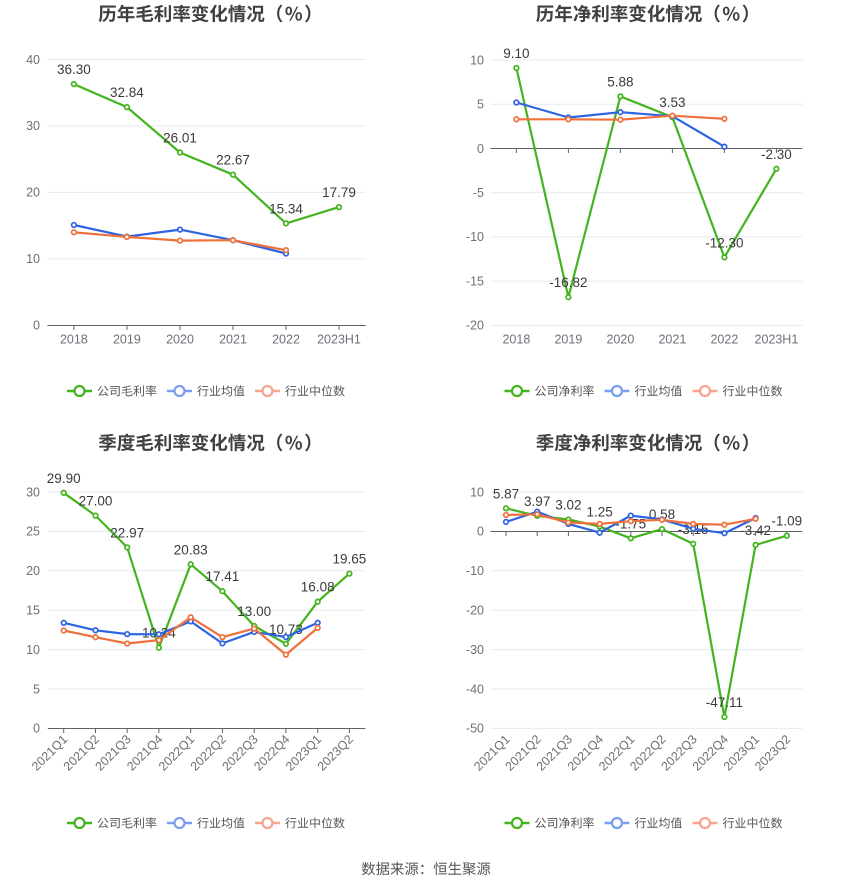 The image size is (850, 891). What do you see at coordinates (478, 193) in the screenshot?
I see `svg-text: -5` at bounding box center [478, 193].